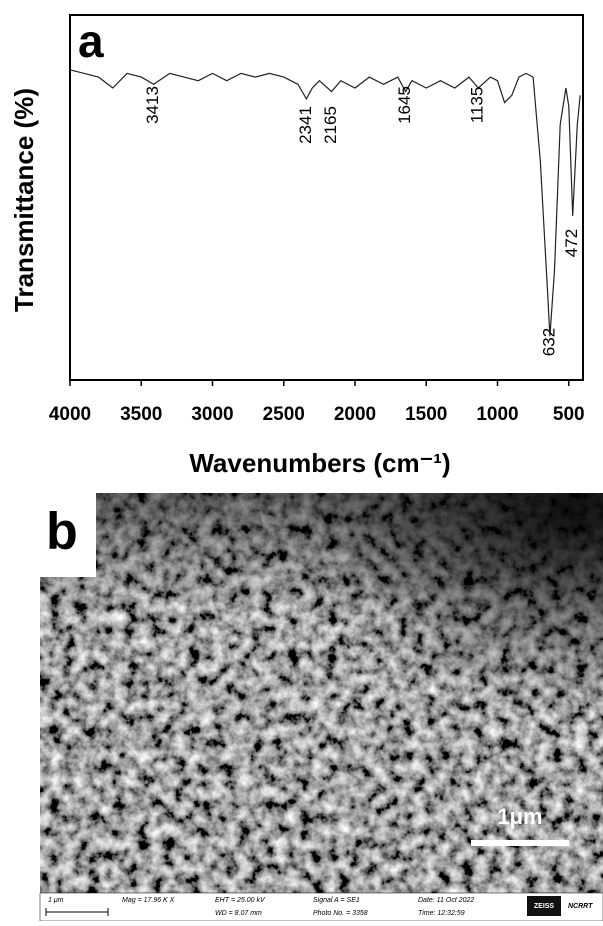 The width and height of the screenshot is (603, 926). I want to click on x-tick-label: 2000, so click(355, 414).